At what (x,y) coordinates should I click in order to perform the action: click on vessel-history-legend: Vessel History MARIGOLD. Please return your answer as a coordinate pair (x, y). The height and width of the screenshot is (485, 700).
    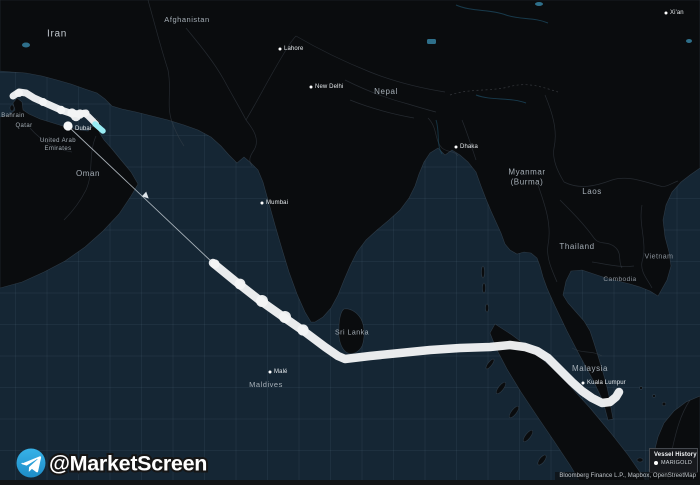
    Looking at the image, I should click on (673, 460).